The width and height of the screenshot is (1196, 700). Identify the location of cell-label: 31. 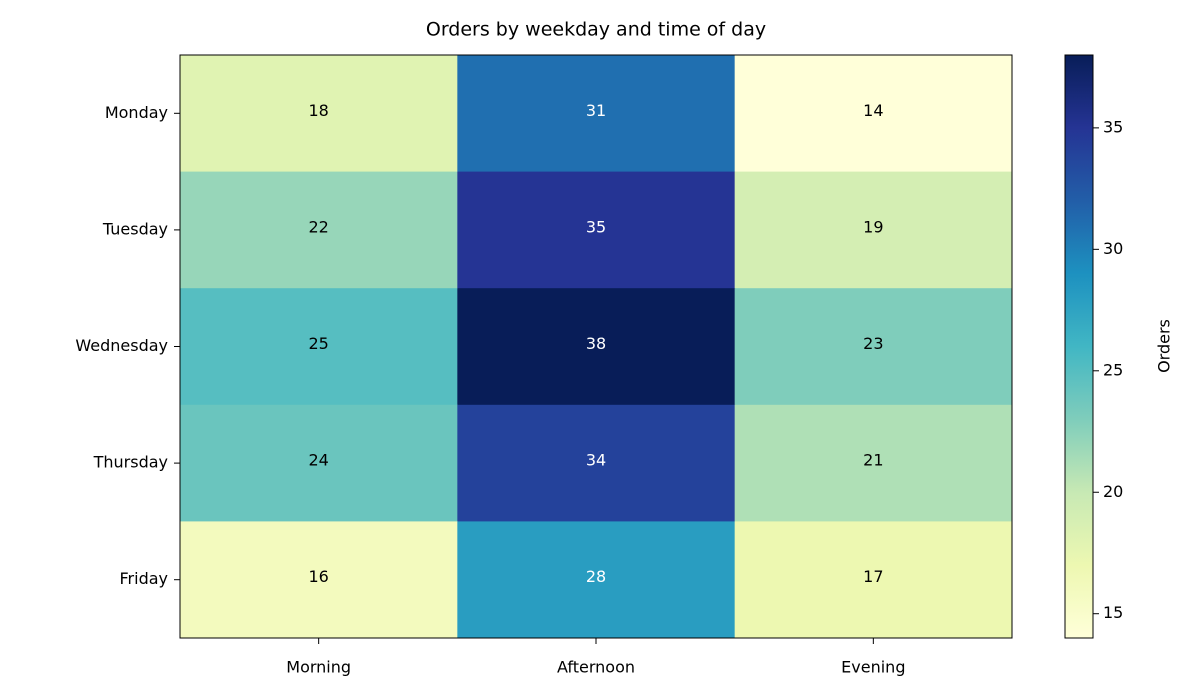
(596, 110).